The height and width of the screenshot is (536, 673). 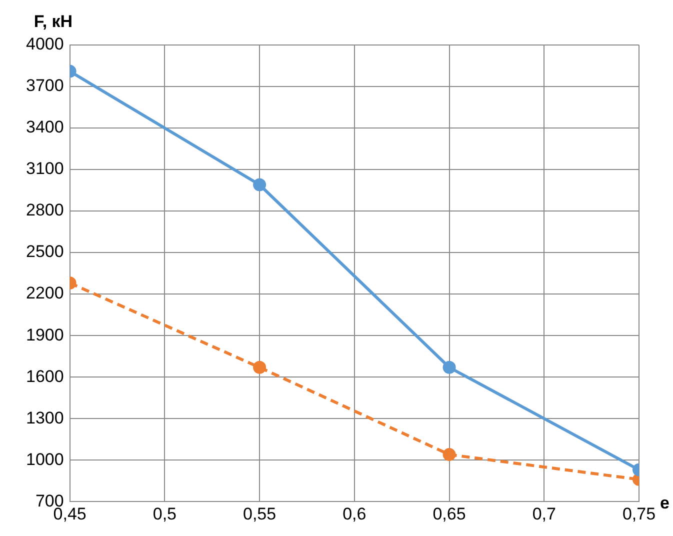 What do you see at coordinates (53, 22) in the screenshot?
I see `y-axis-title: F, кН` at bounding box center [53, 22].